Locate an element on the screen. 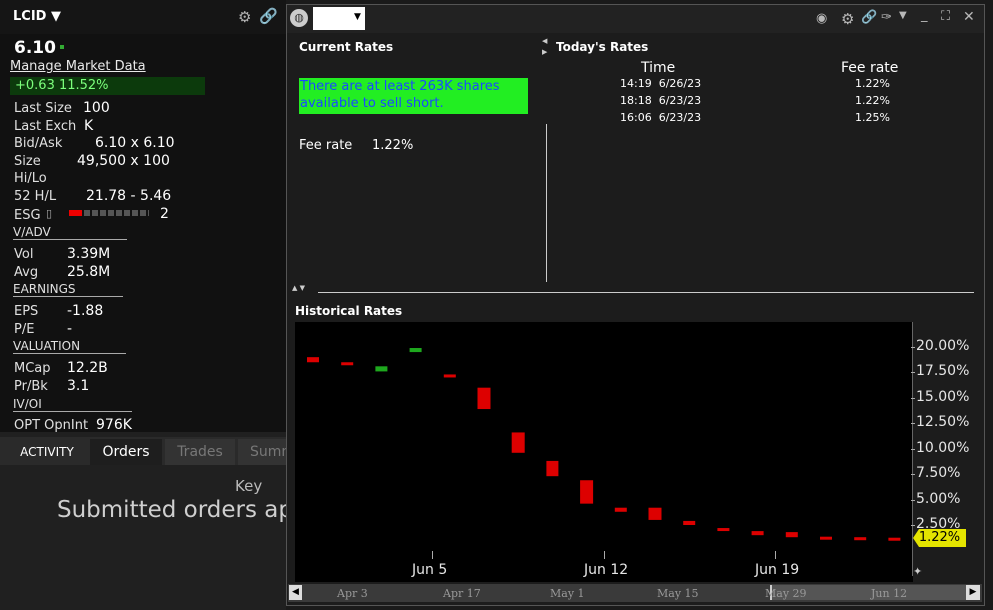  y-tick-label: 20.00% is located at coordinates (943, 346).